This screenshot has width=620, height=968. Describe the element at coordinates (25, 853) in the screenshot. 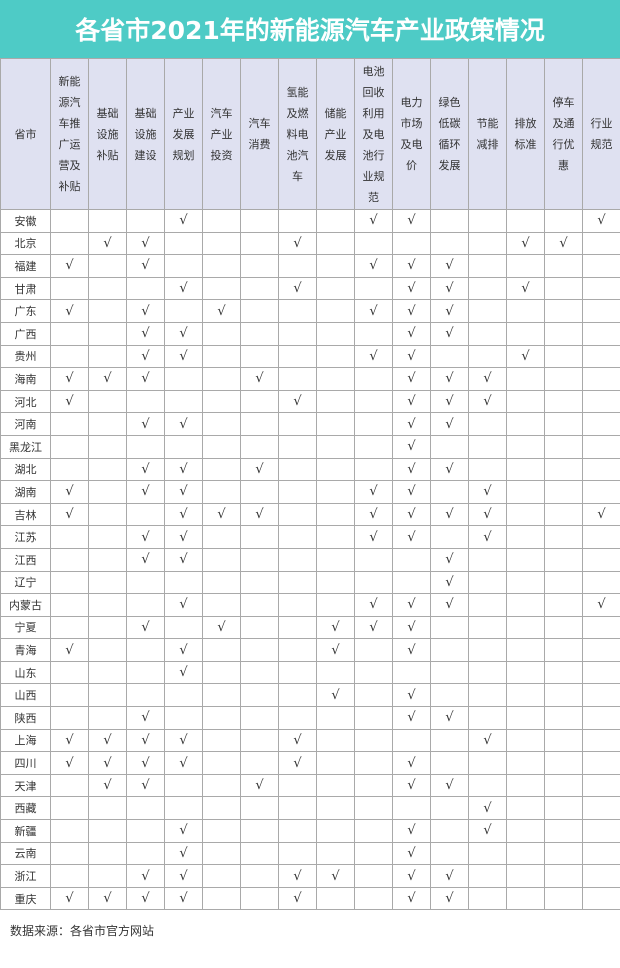

I see `province-cell: 云南` at that location.